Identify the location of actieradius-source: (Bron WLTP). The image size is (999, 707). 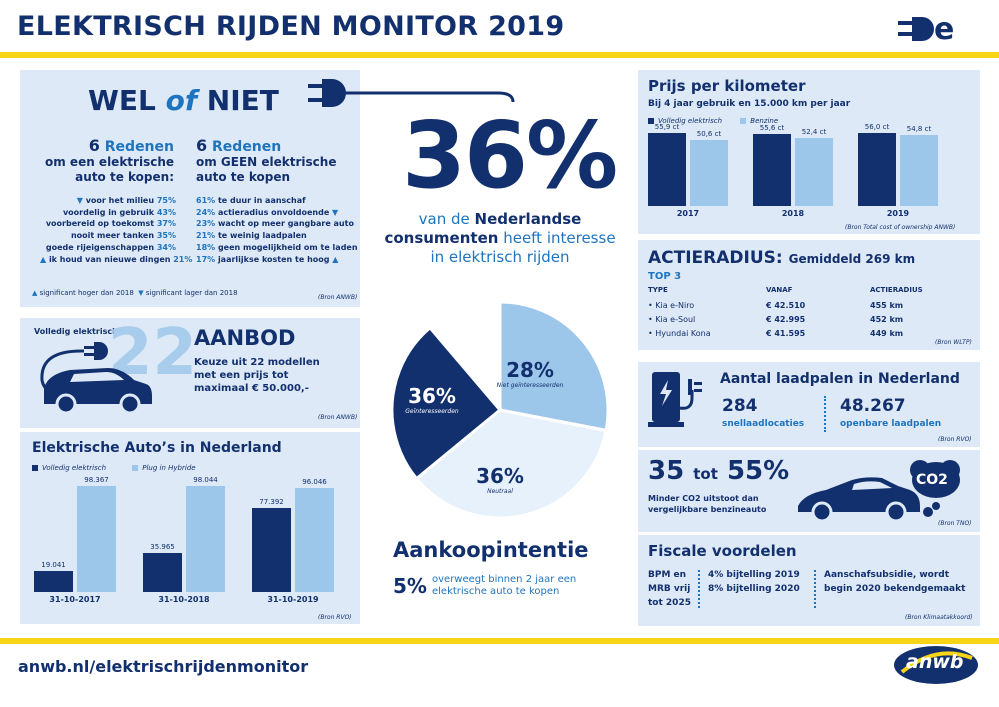
(953, 342).